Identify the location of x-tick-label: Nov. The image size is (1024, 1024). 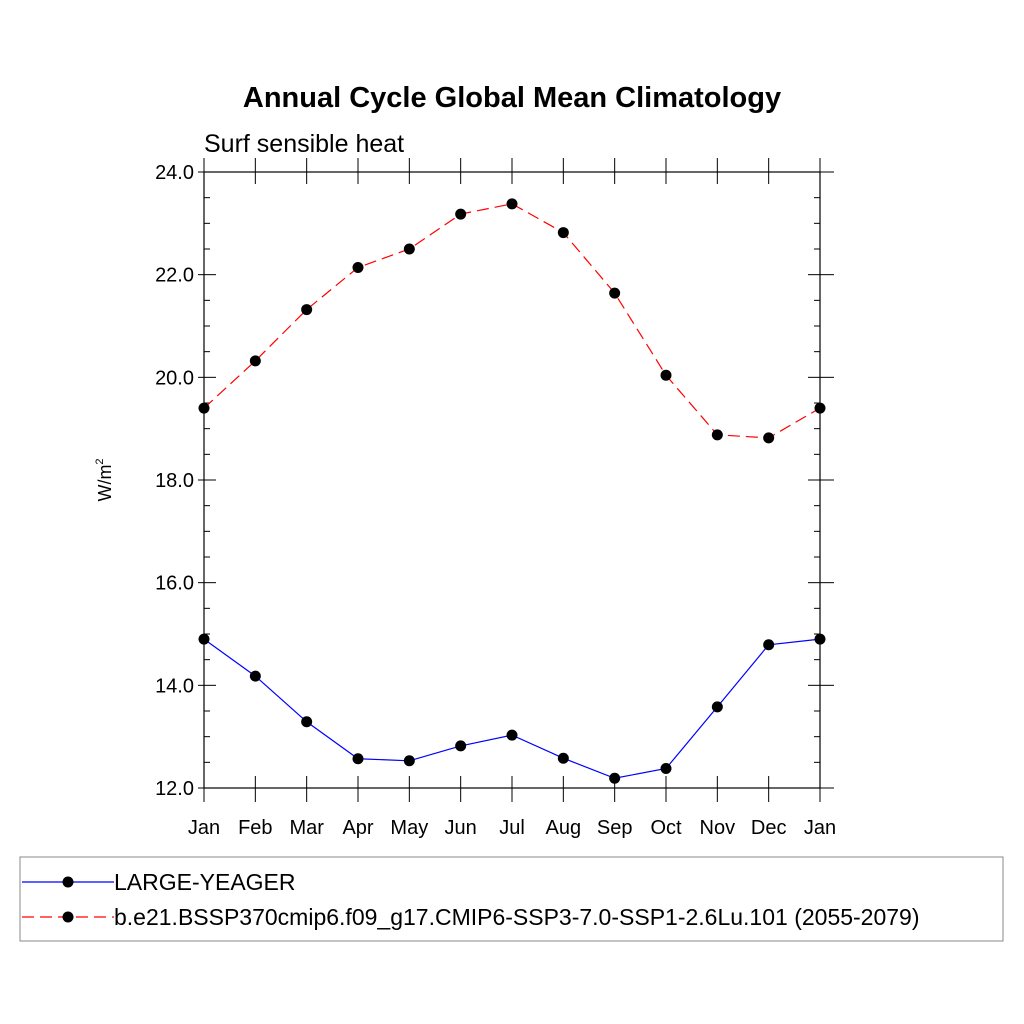
(718, 828).